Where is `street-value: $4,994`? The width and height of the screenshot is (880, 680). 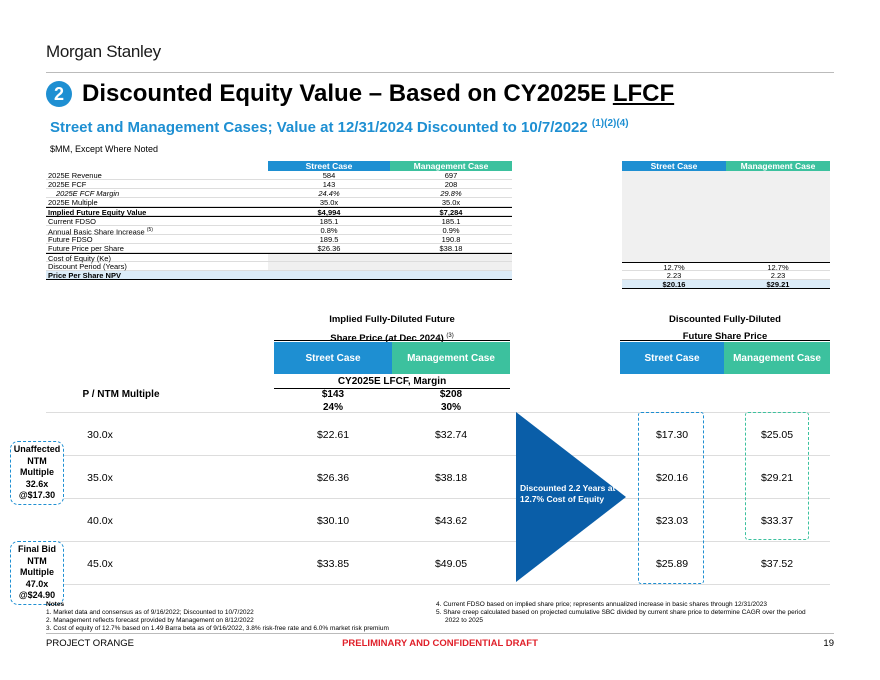 street-value: $4,994 is located at coordinates (329, 213).